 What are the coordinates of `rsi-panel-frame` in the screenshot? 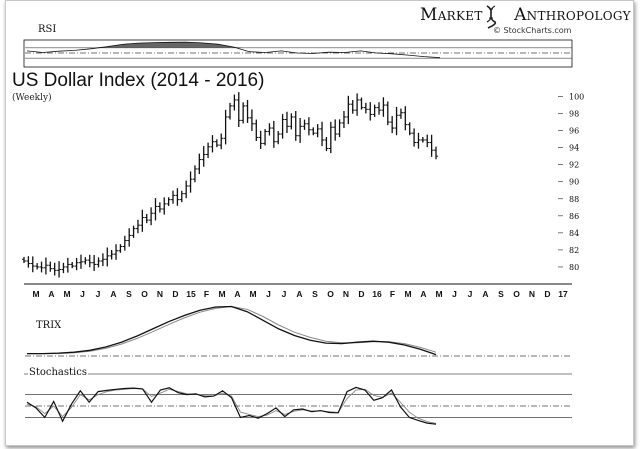 It's located at (298, 53).